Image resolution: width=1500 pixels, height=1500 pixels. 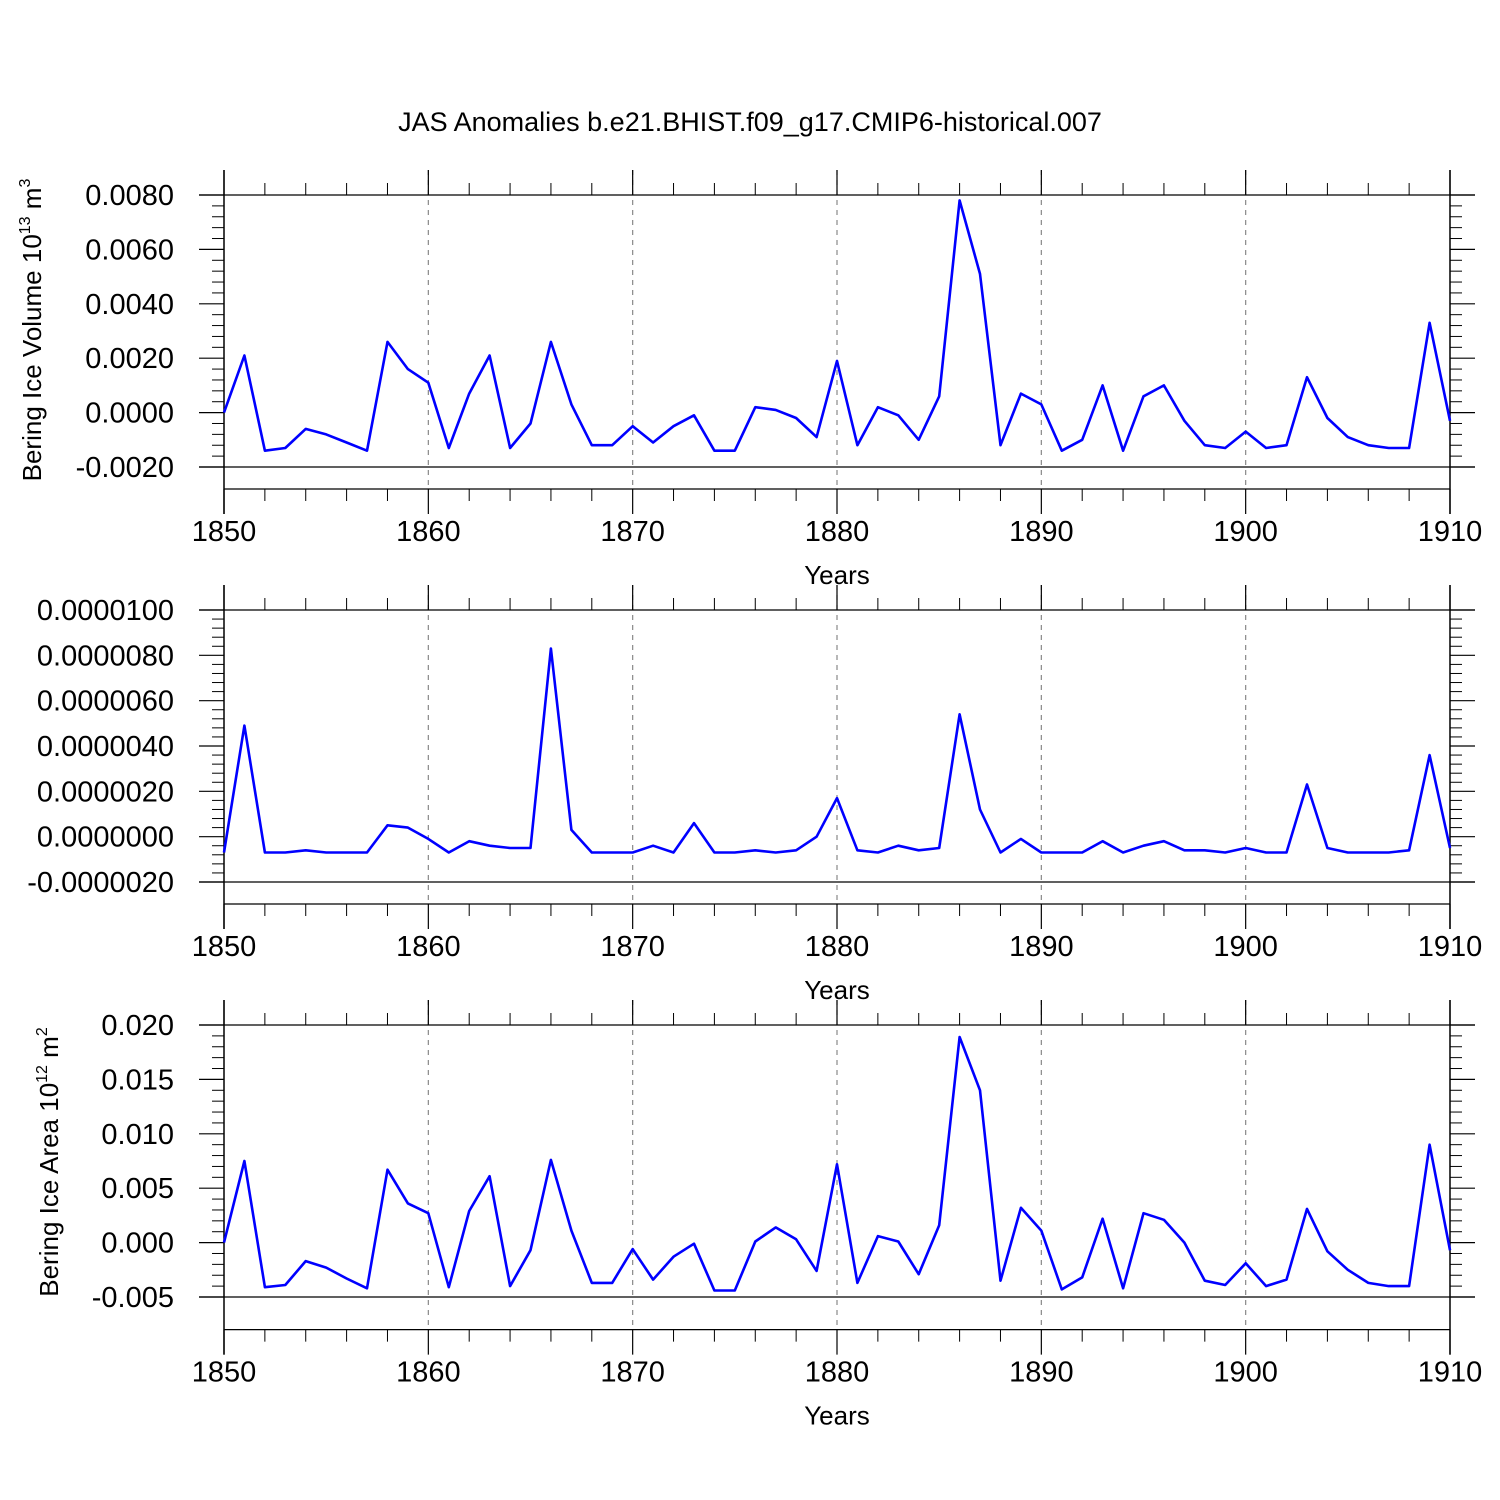 I want to click on x-axis-label: Years, so click(x=837, y=1416).